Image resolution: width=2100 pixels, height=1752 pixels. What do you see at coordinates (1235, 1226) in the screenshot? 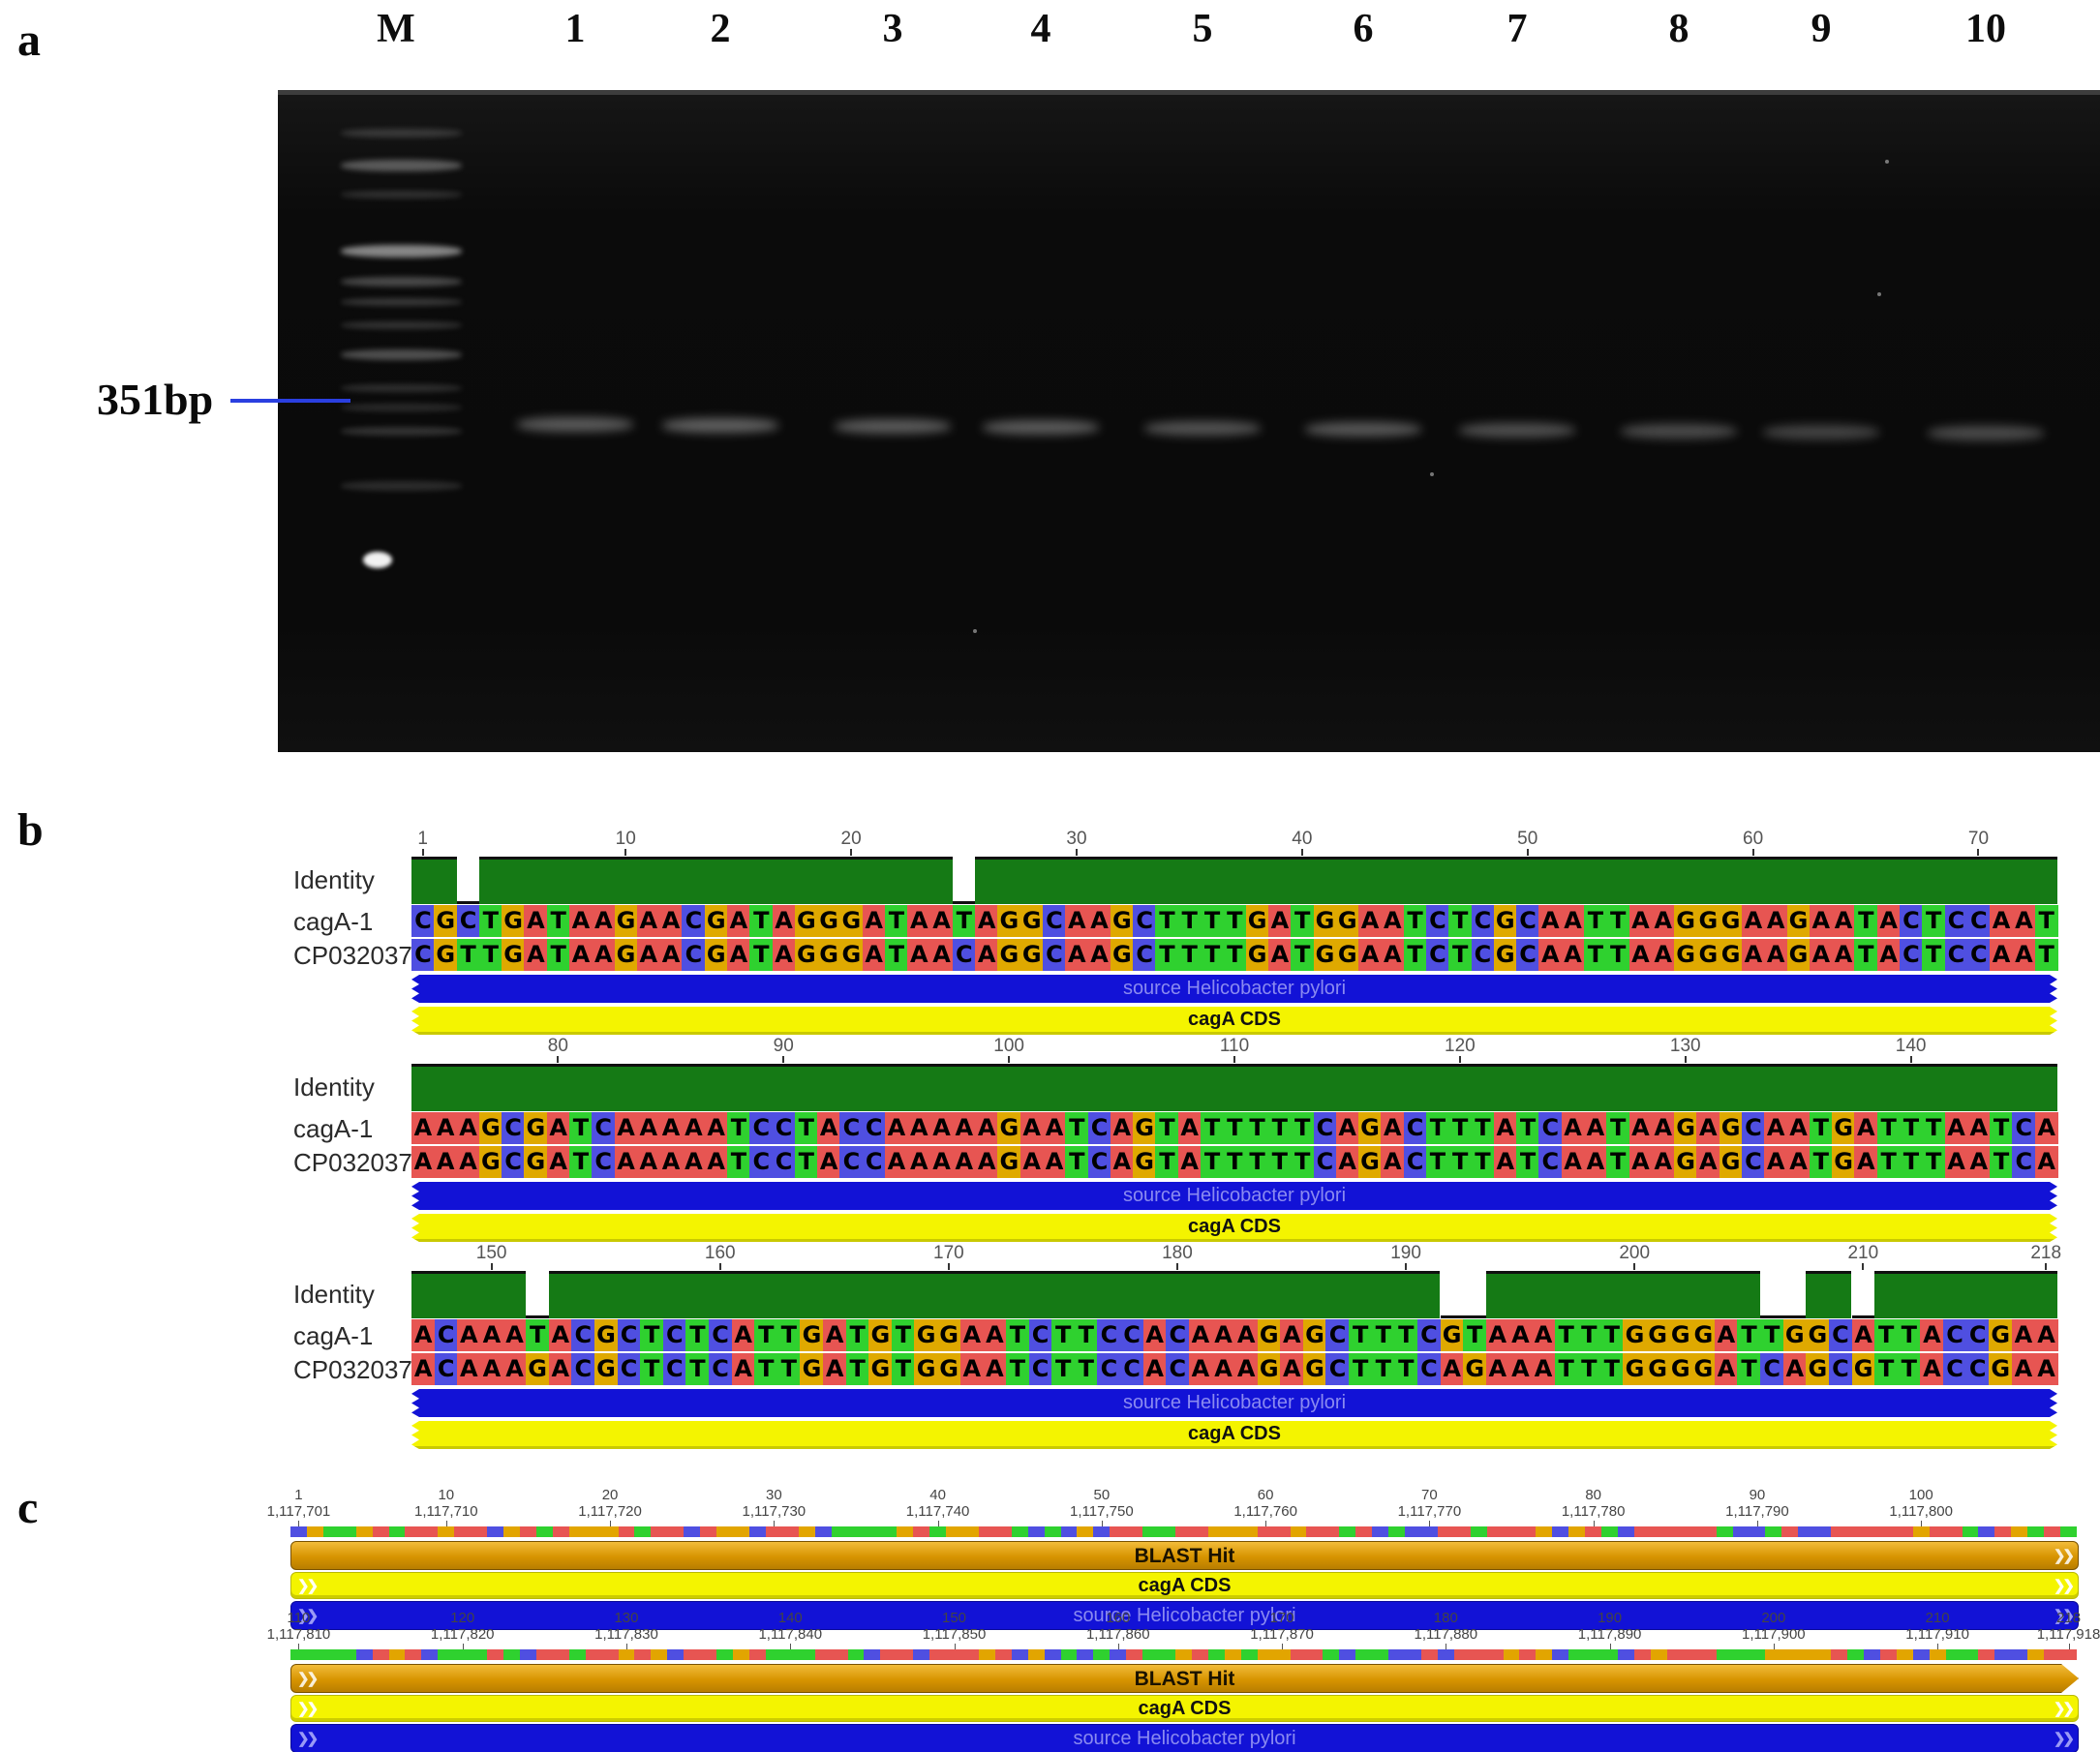
I see `cds-annotation-label: cagA CDS` at bounding box center [1235, 1226].